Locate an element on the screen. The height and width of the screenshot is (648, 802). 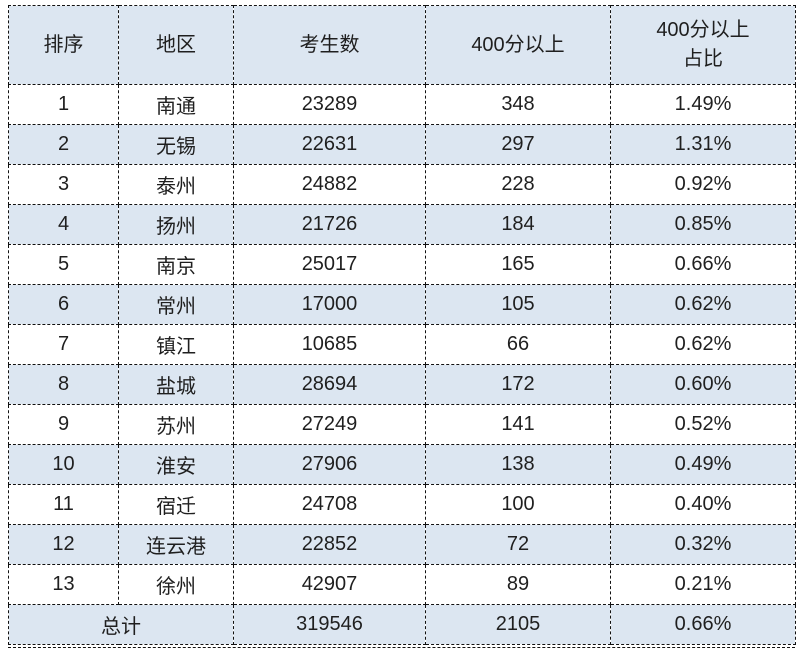
table-cell: 6 is located at coordinates (63, 304).